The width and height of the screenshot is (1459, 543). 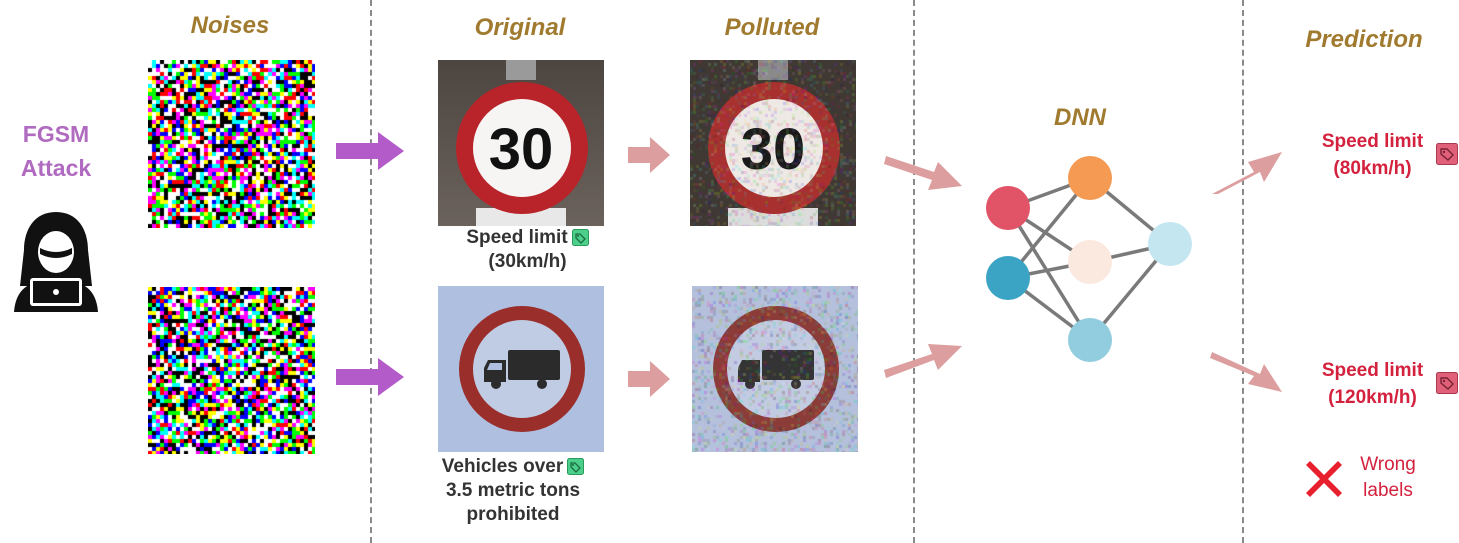 I want to click on attack-label: FGSM Attack, so click(x=56, y=151).